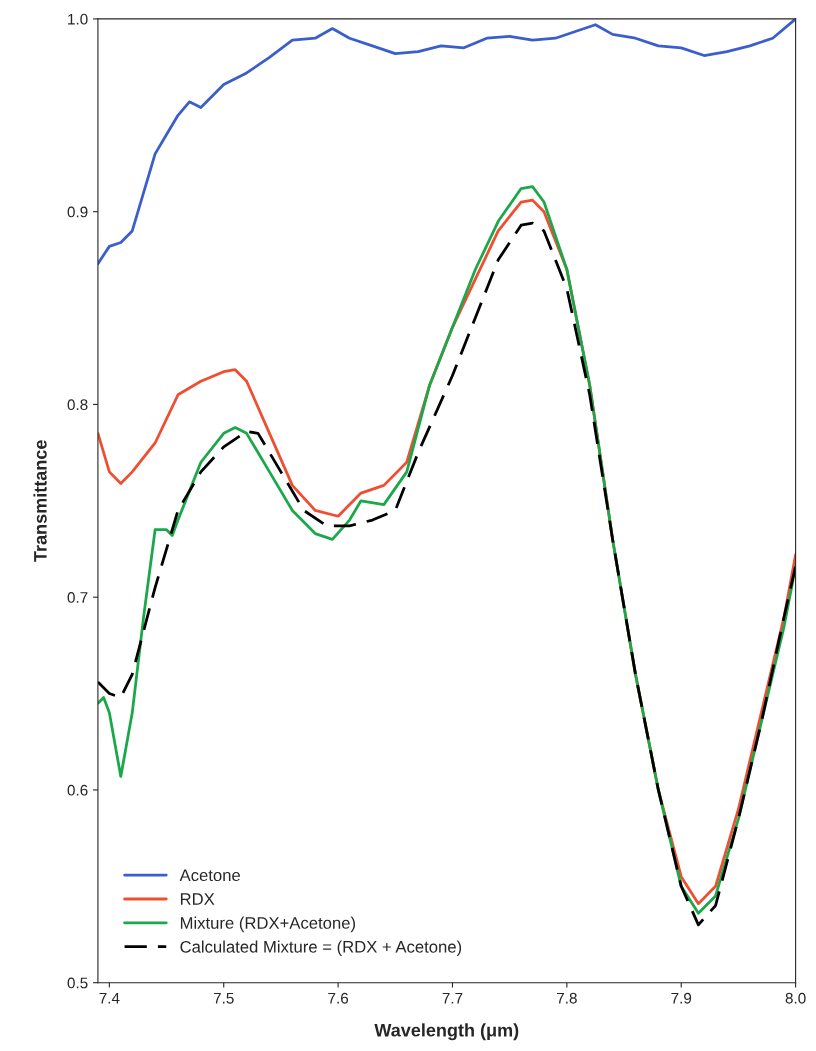 The height and width of the screenshot is (1051, 816). I want to click on y-tick-label: 0.7, so click(77, 597).